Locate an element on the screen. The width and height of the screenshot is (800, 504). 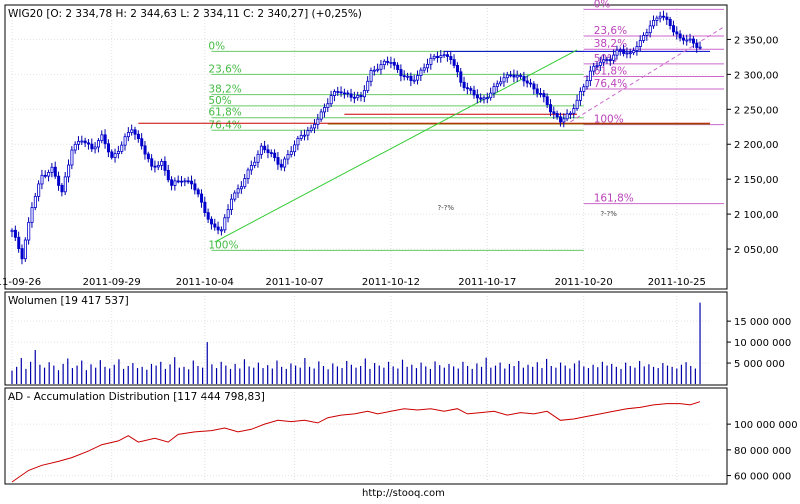
fib-left-level-label: 23,6% is located at coordinates (224, 69).